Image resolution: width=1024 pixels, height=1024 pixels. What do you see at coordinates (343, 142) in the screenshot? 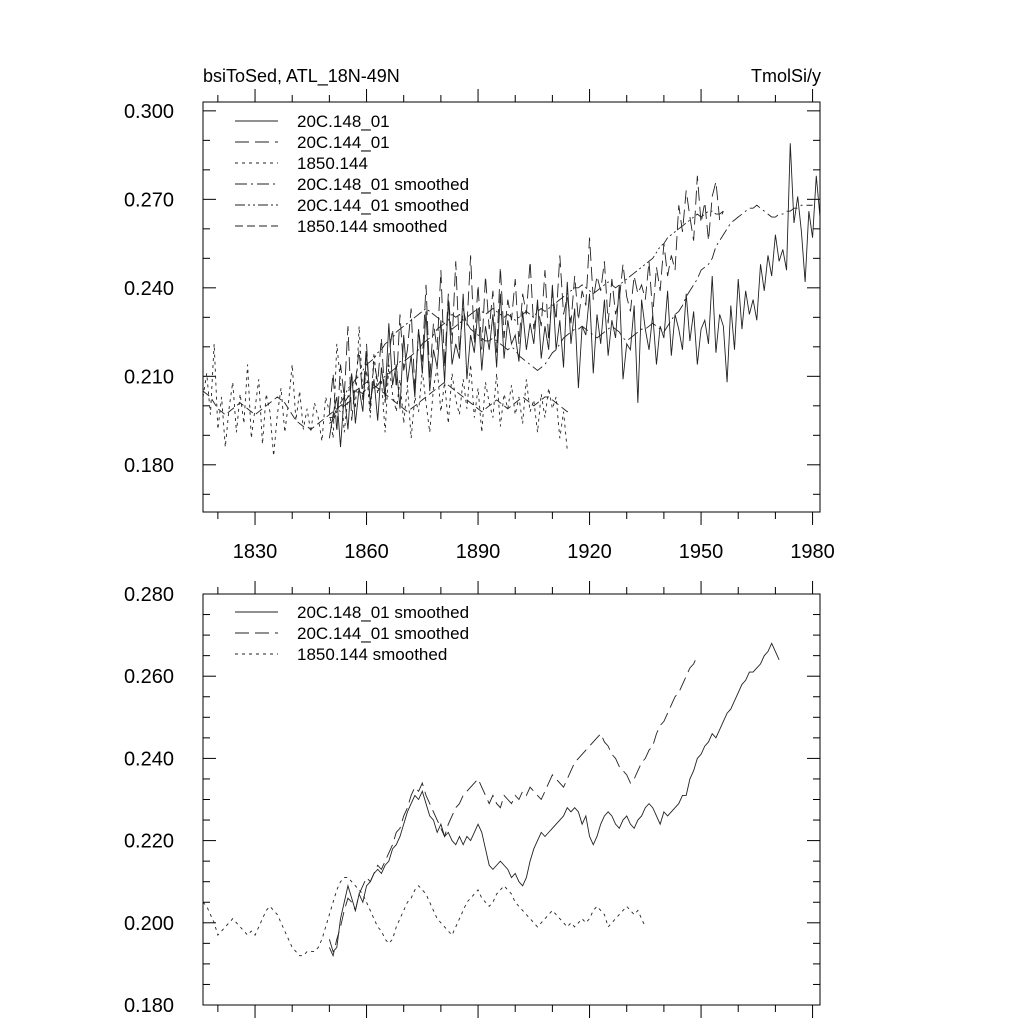
I see `legend-label: 20C.144_01` at bounding box center [343, 142].